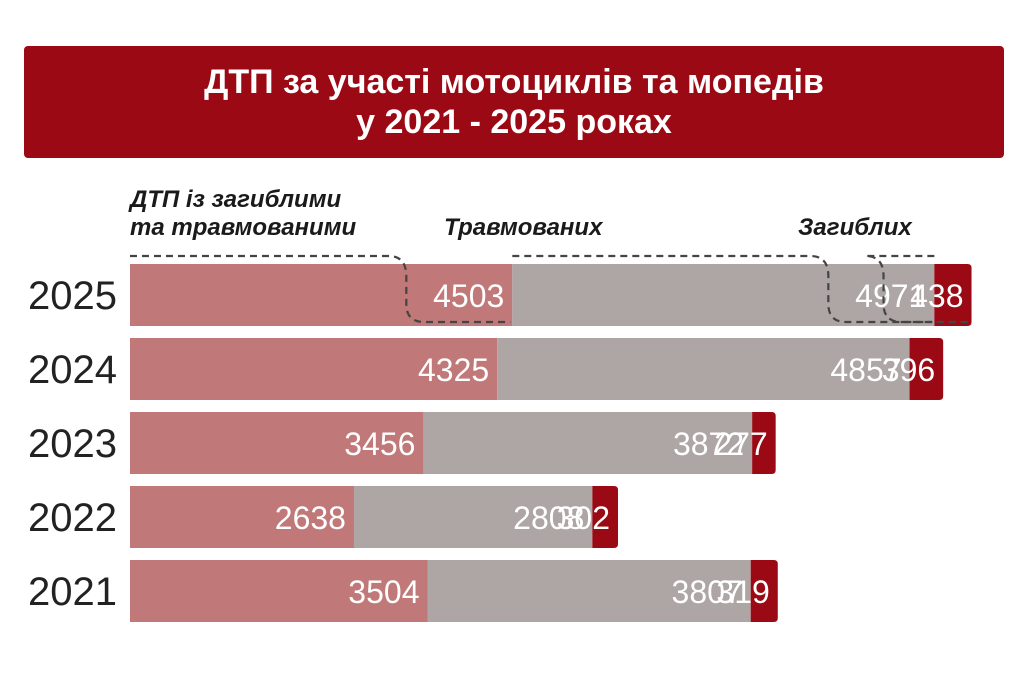 The image size is (1024, 682). I want to click on data-label: 319, so click(742, 592).